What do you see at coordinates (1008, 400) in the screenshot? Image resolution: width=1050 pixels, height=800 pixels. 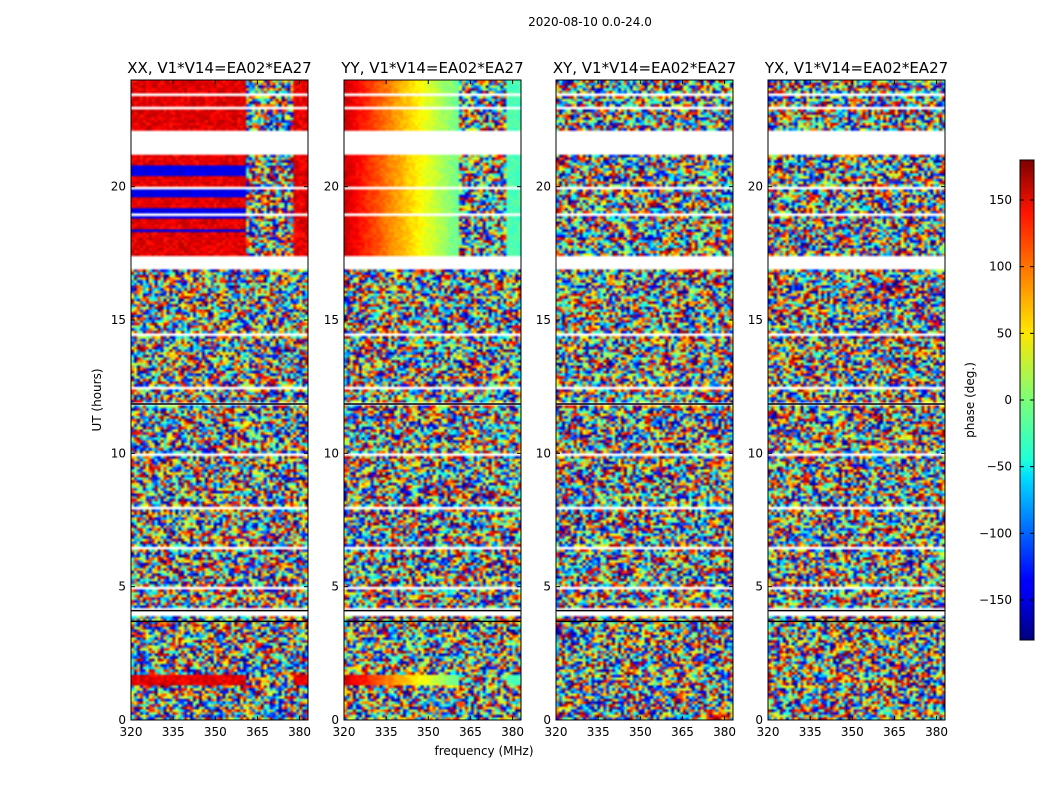 I see `colorbar-tick-label: 0` at bounding box center [1008, 400].